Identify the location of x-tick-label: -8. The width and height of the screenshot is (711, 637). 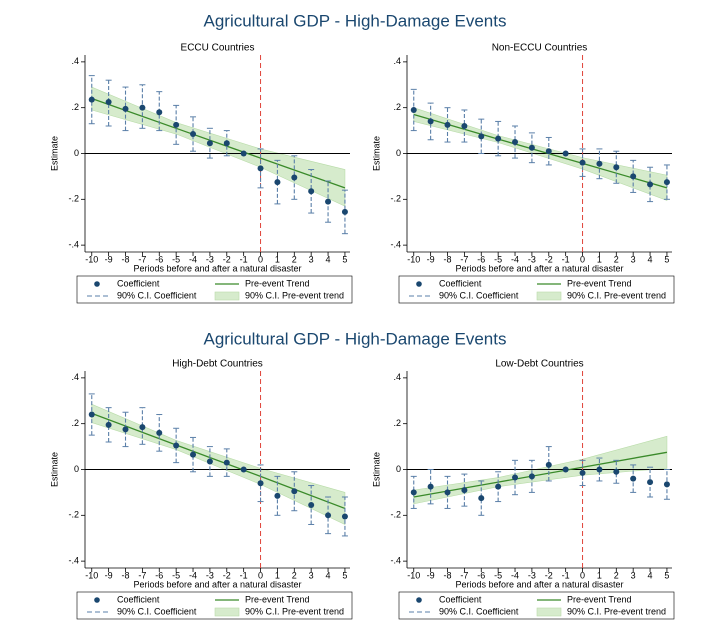
(448, 575).